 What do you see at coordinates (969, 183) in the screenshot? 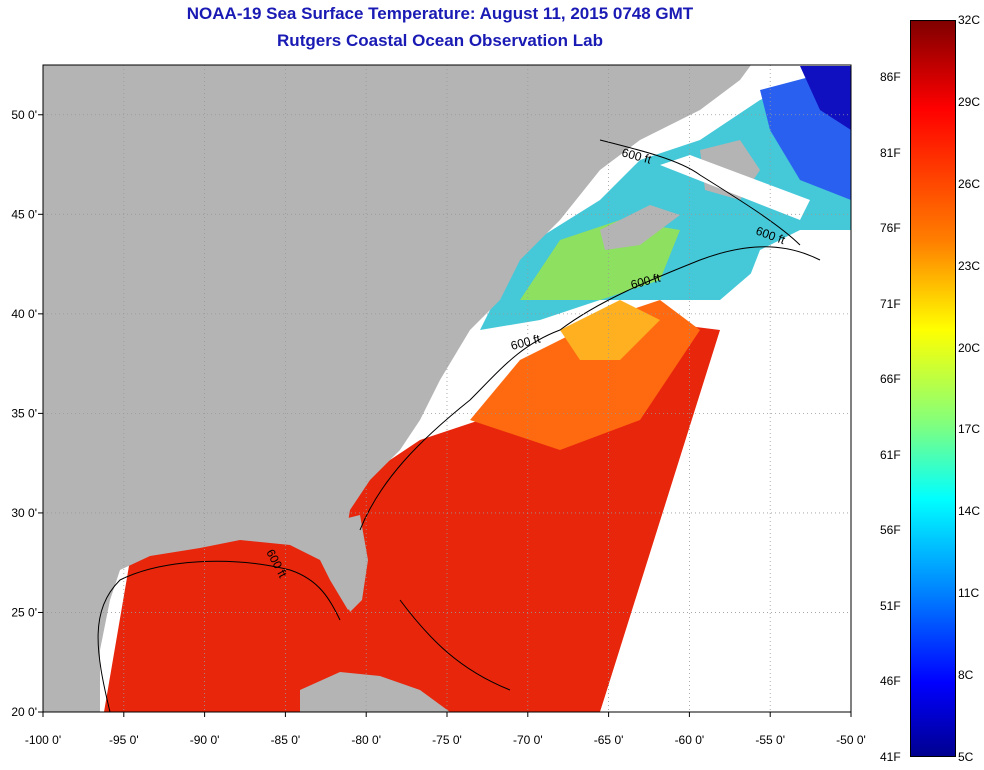
I see `colorbar-celsius-label: 26C` at bounding box center [969, 183].